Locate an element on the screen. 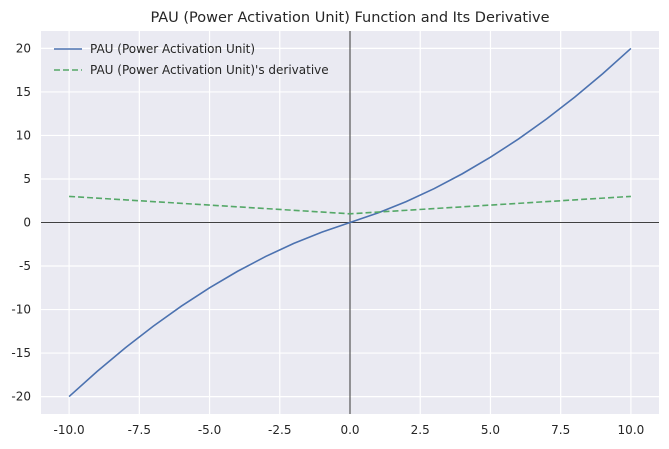 Image resolution: width=669 pixels, height=449 pixels. y-tick-label-10: 10 is located at coordinates (23, 135).